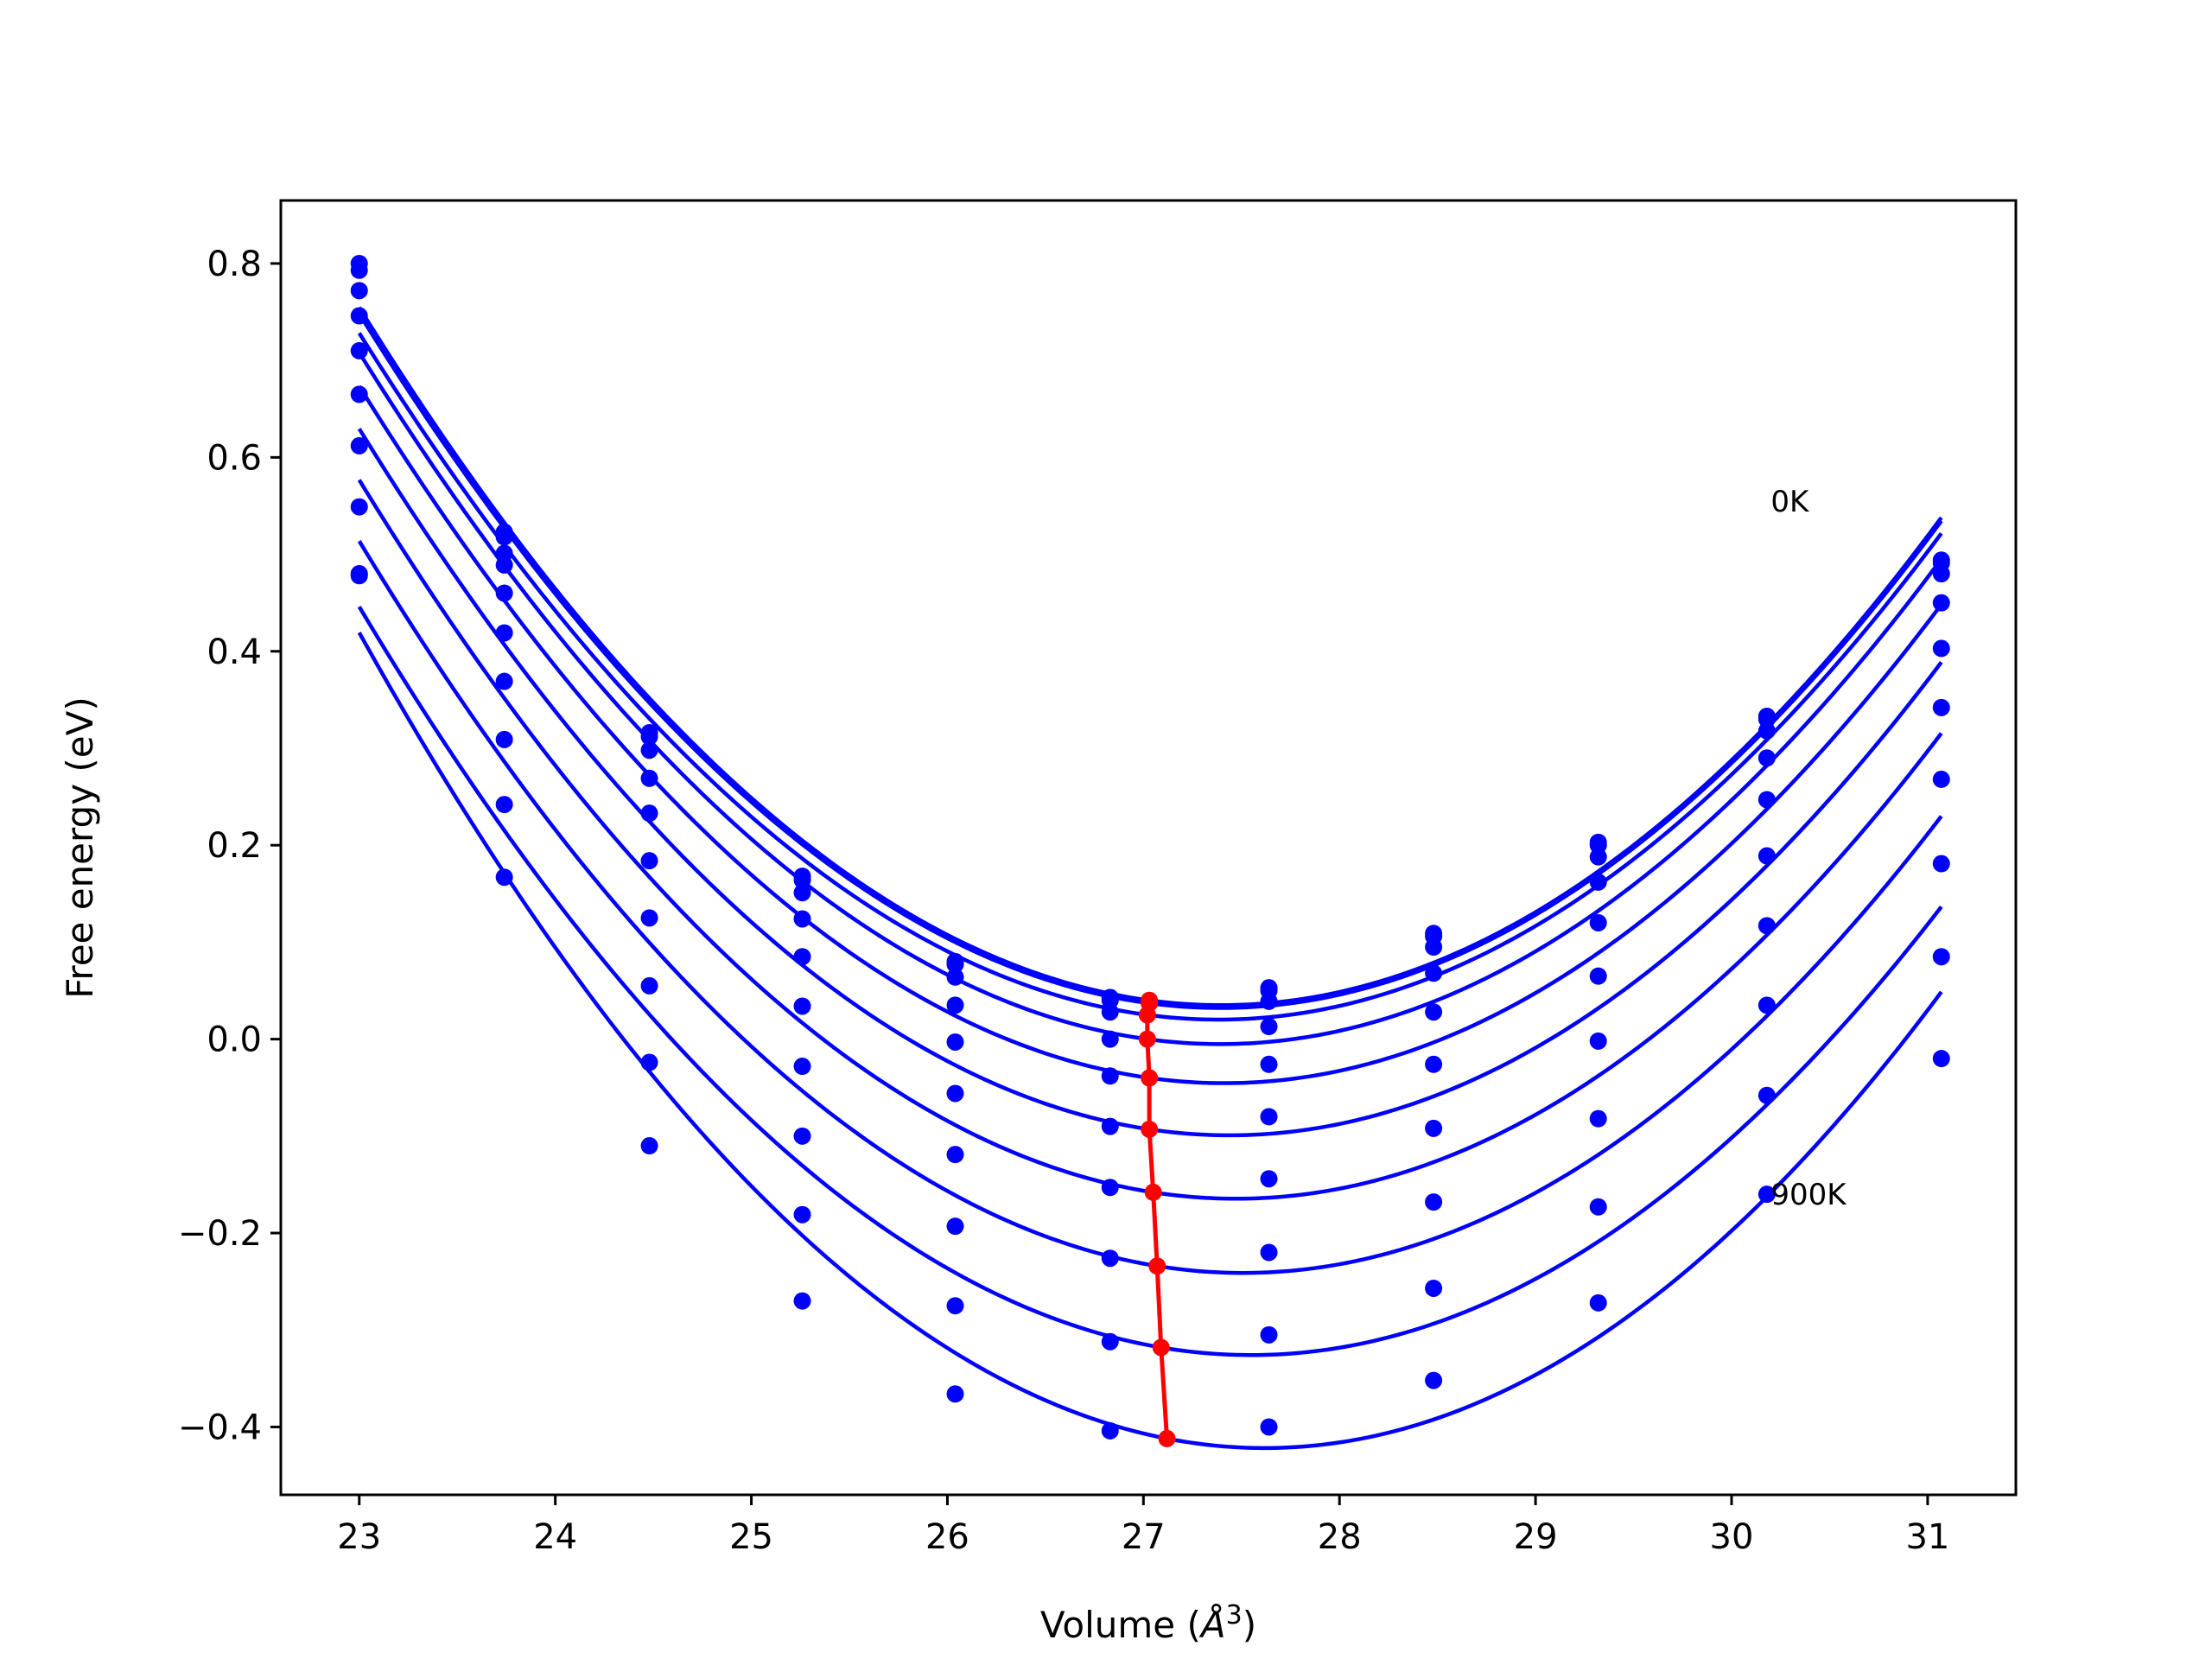 The image size is (2212, 1659). I want to click on x-axis-label: Volume (Å3), so click(1148, 1623).